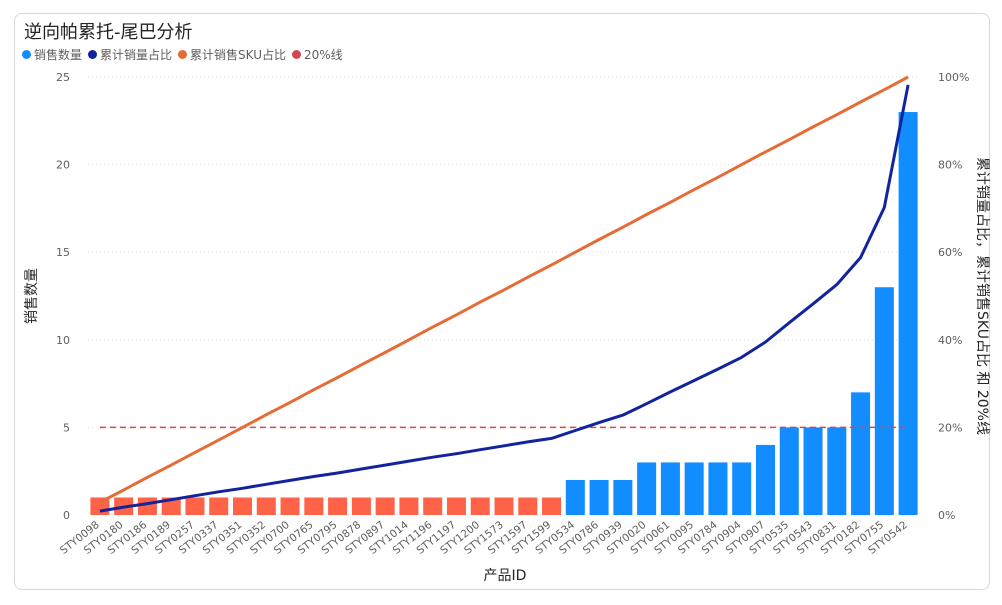 The image size is (1002, 605). Describe the element at coordinates (946, 515) in the screenshot. I see `y2-tick-label: 0%` at that location.